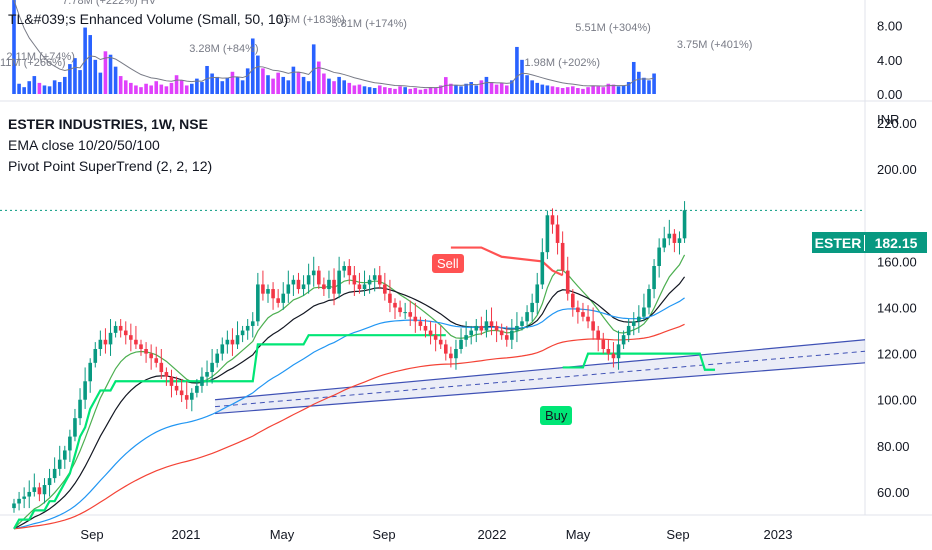  Describe the element at coordinates (578, 534) in the screenshot. I see `time-axis-label: May` at that location.